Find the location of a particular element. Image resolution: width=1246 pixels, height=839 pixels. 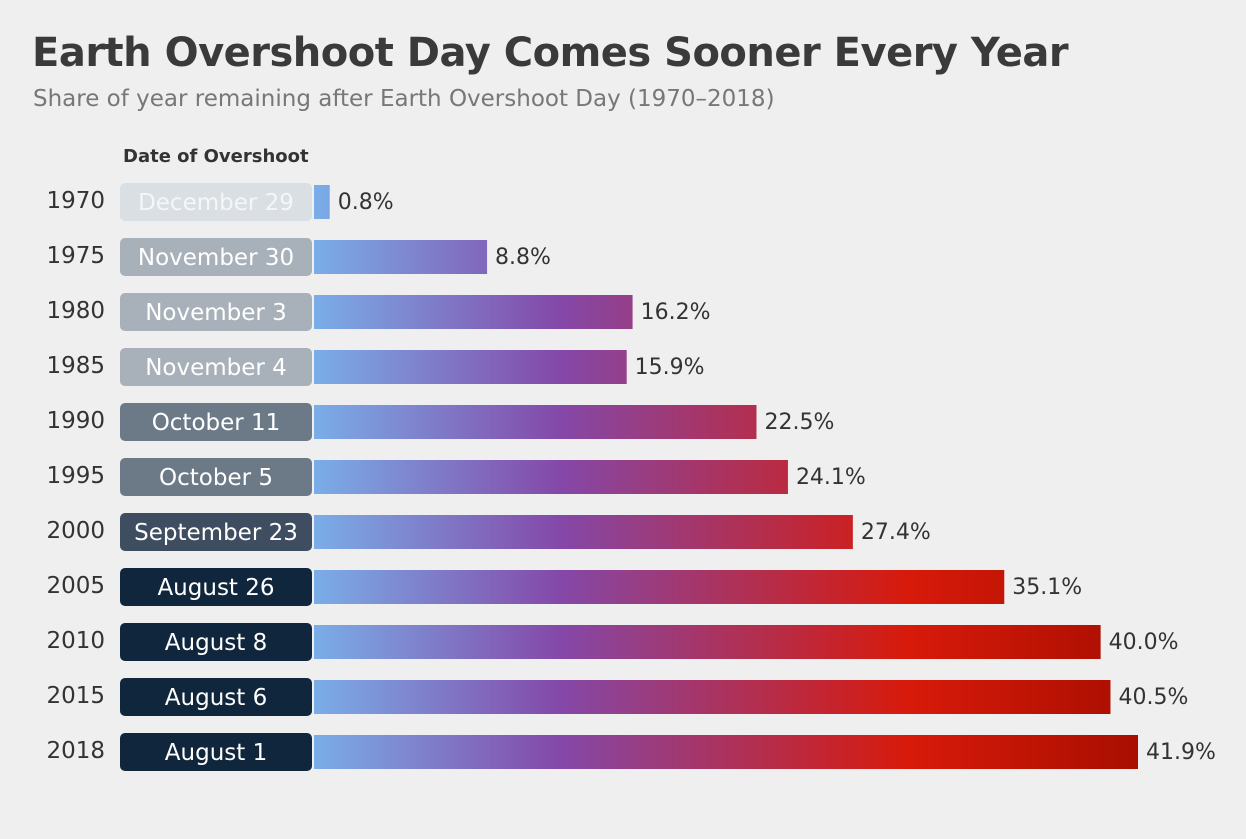

date-label: August 26 is located at coordinates (215, 588).